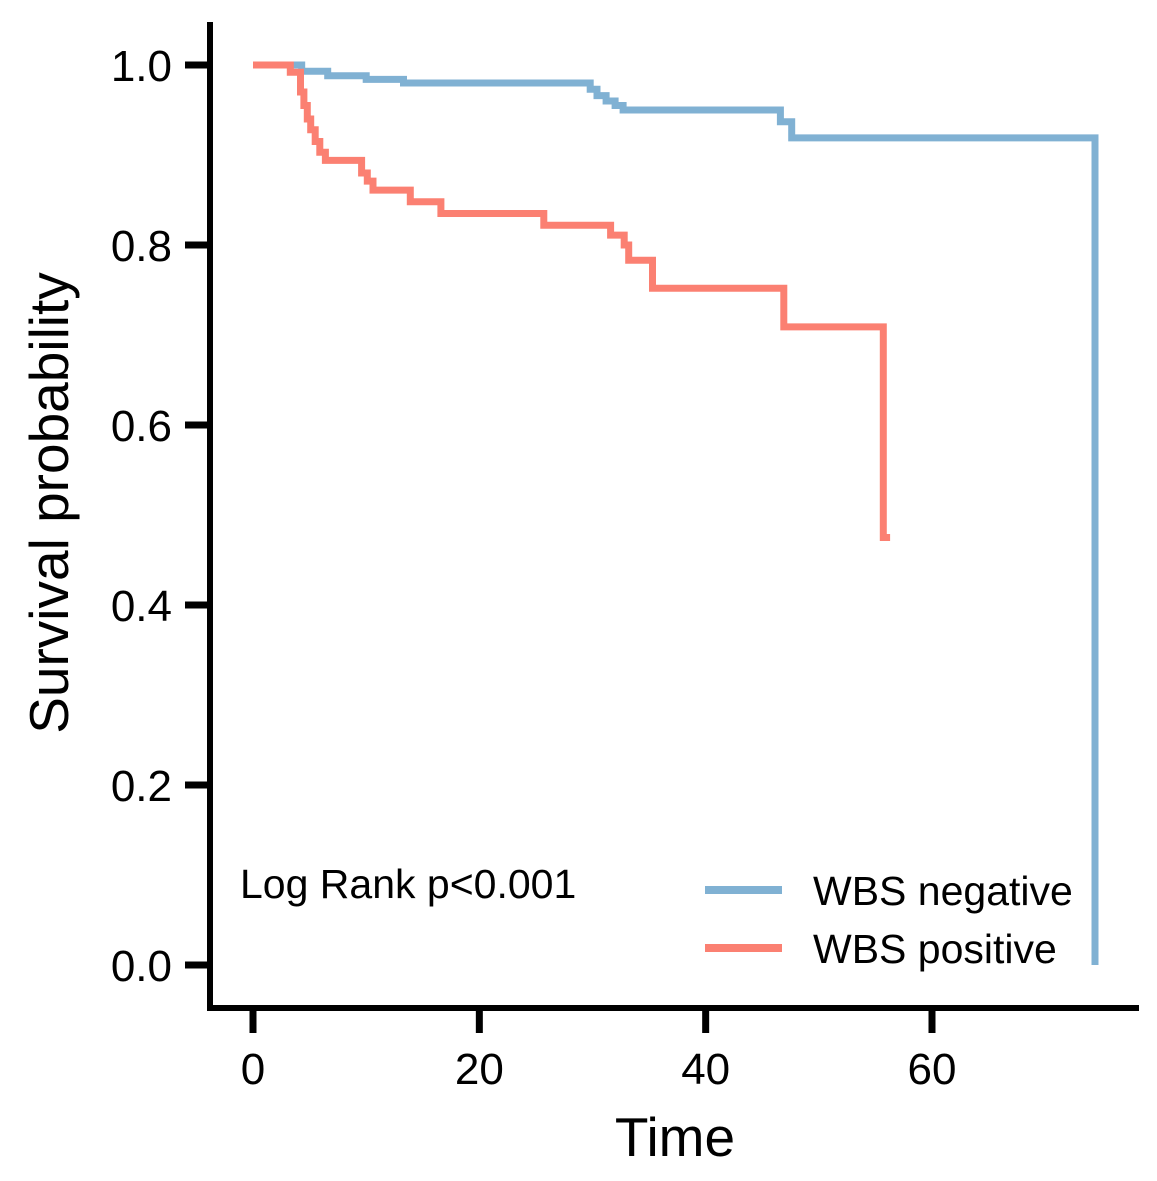 Image resolution: width=1157 pixels, height=1181 pixels. I want to click on log-rank-annotation: Log Rank p<0.001, so click(408, 884).